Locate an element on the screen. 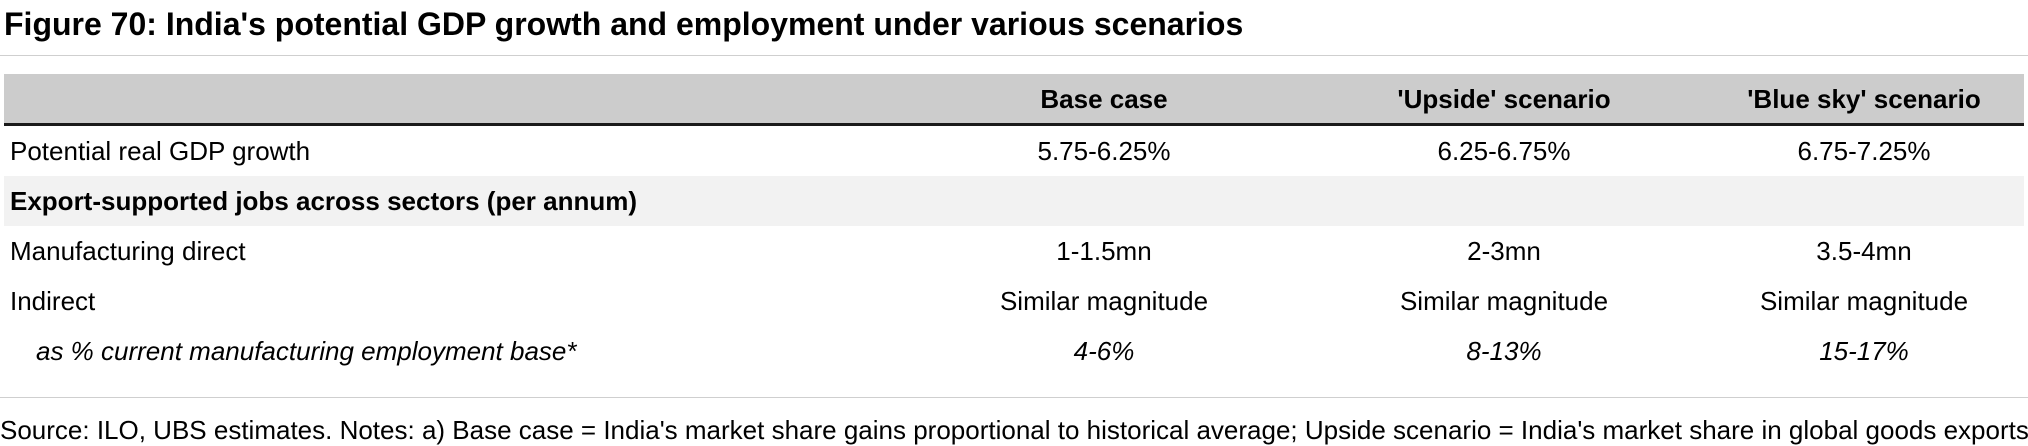 Image resolution: width=2028 pixels, height=446 pixels. table-cell: 6.25-6.75% is located at coordinates (1504, 151).